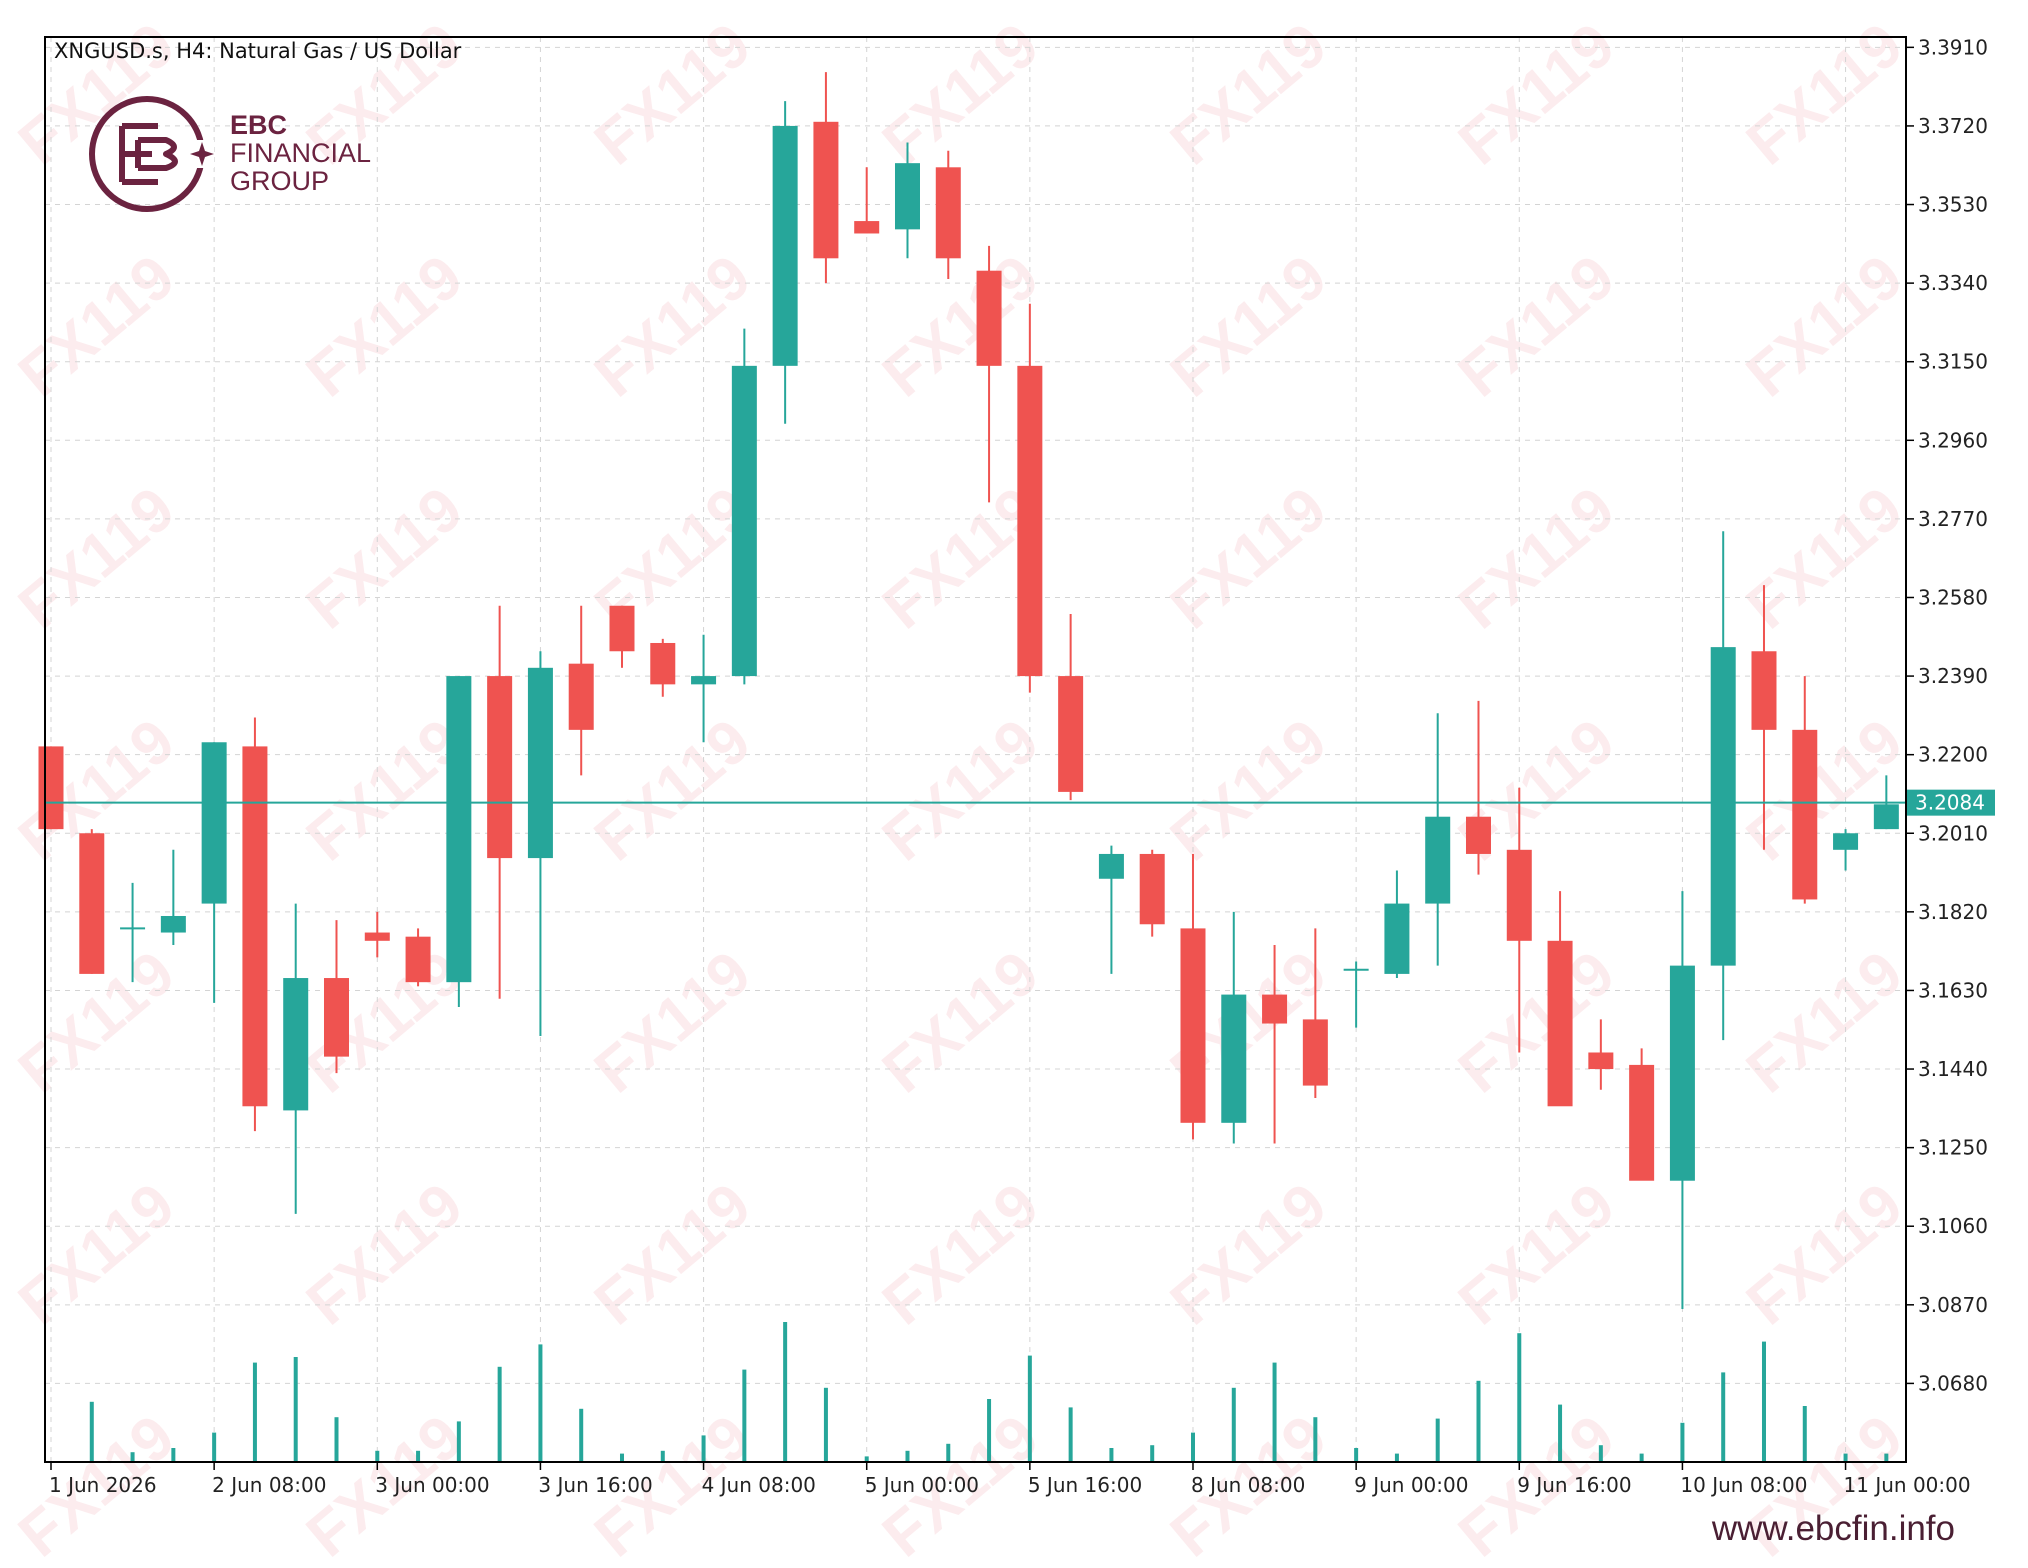 This screenshot has height=1568, width=2028. Describe the element at coordinates (1085, 1485) in the screenshot. I see `x-tick-label: 5 Jun 16:00` at that location.